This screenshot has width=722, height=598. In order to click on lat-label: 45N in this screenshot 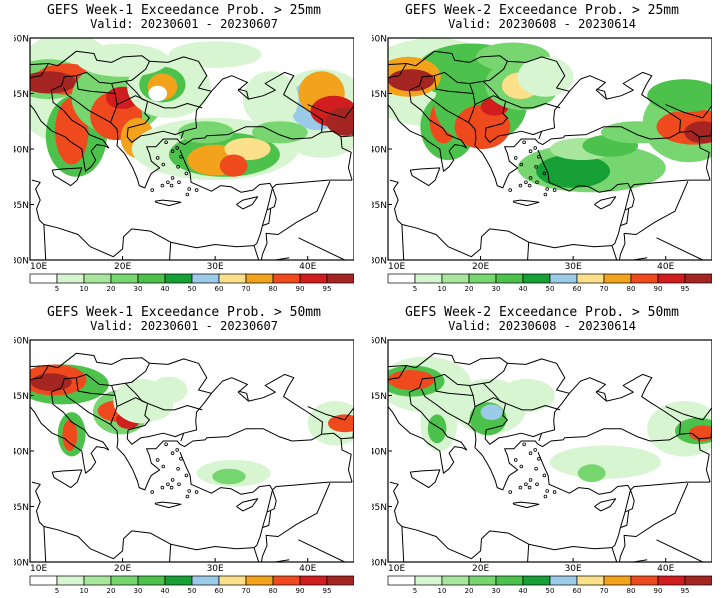, I will do `click(379, 95)`.